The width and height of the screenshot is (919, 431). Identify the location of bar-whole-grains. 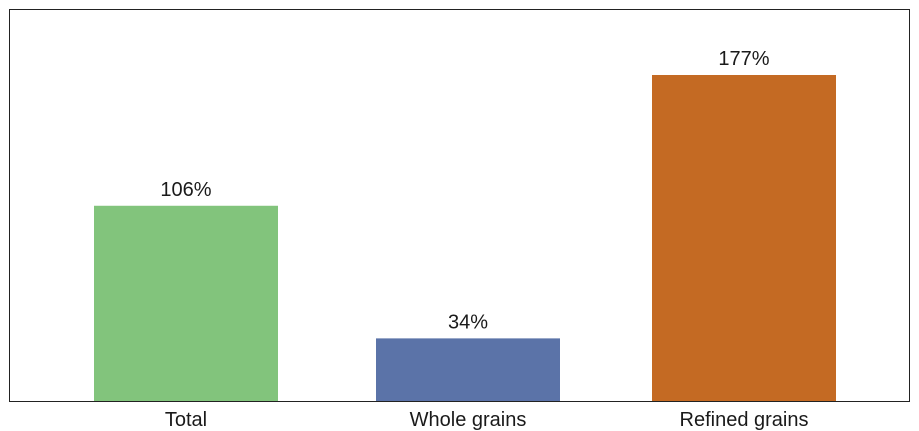
(468, 369).